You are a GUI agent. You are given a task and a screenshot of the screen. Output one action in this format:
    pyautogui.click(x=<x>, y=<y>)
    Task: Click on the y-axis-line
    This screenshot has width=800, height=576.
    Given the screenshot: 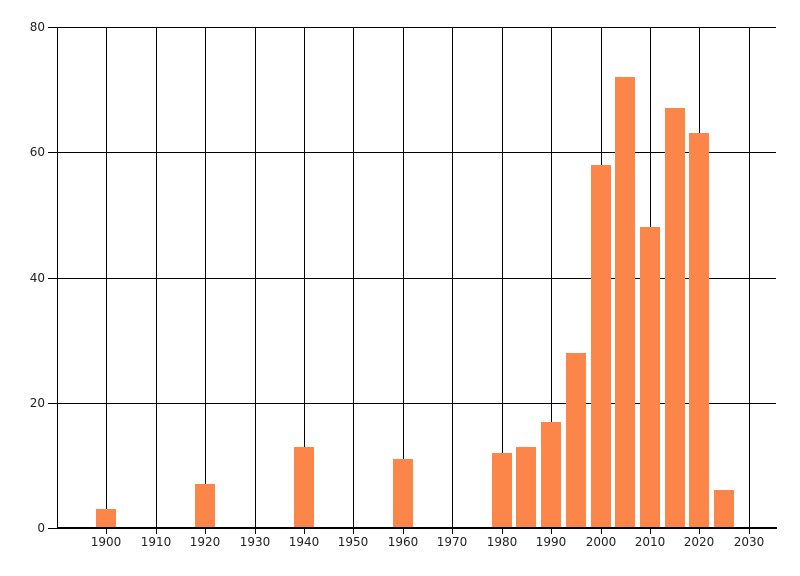 What is the action you would take?
    pyautogui.click(x=57, y=277)
    